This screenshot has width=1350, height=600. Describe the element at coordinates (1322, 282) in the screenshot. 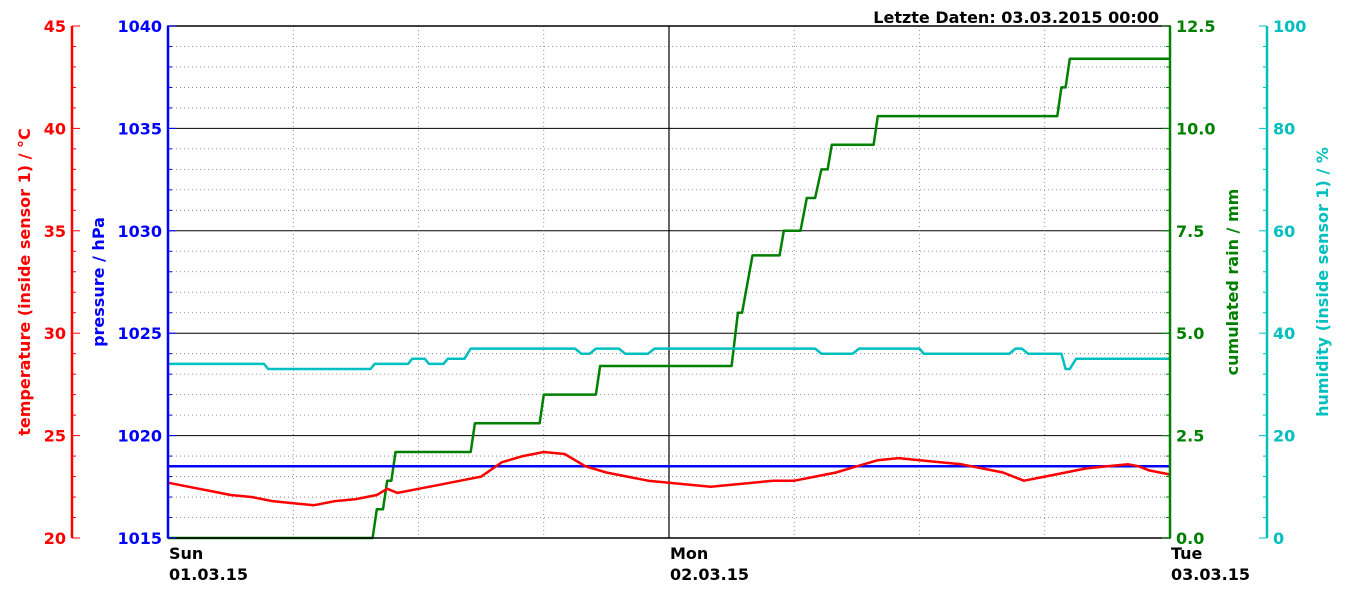

I see `axis-label-humidity: humidity (inside sensor 1) / %` at that location.